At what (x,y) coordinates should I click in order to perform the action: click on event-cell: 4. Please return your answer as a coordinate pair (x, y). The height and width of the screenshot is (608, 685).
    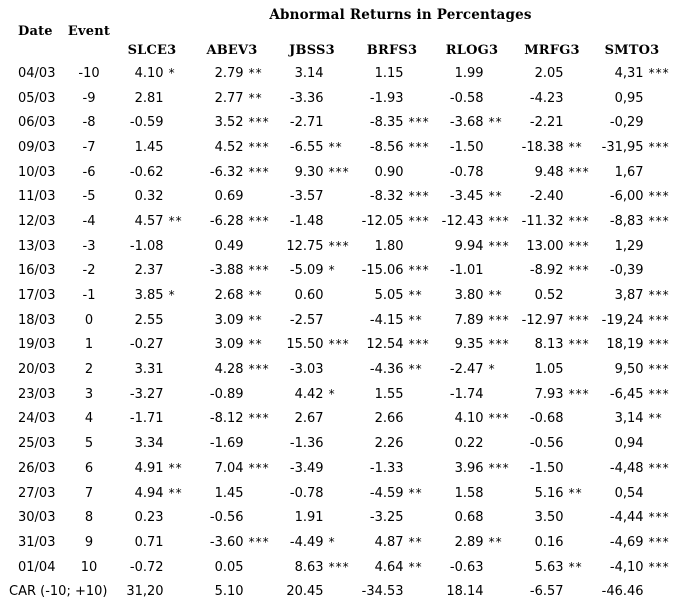
    Looking at the image, I should click on (89, 419).